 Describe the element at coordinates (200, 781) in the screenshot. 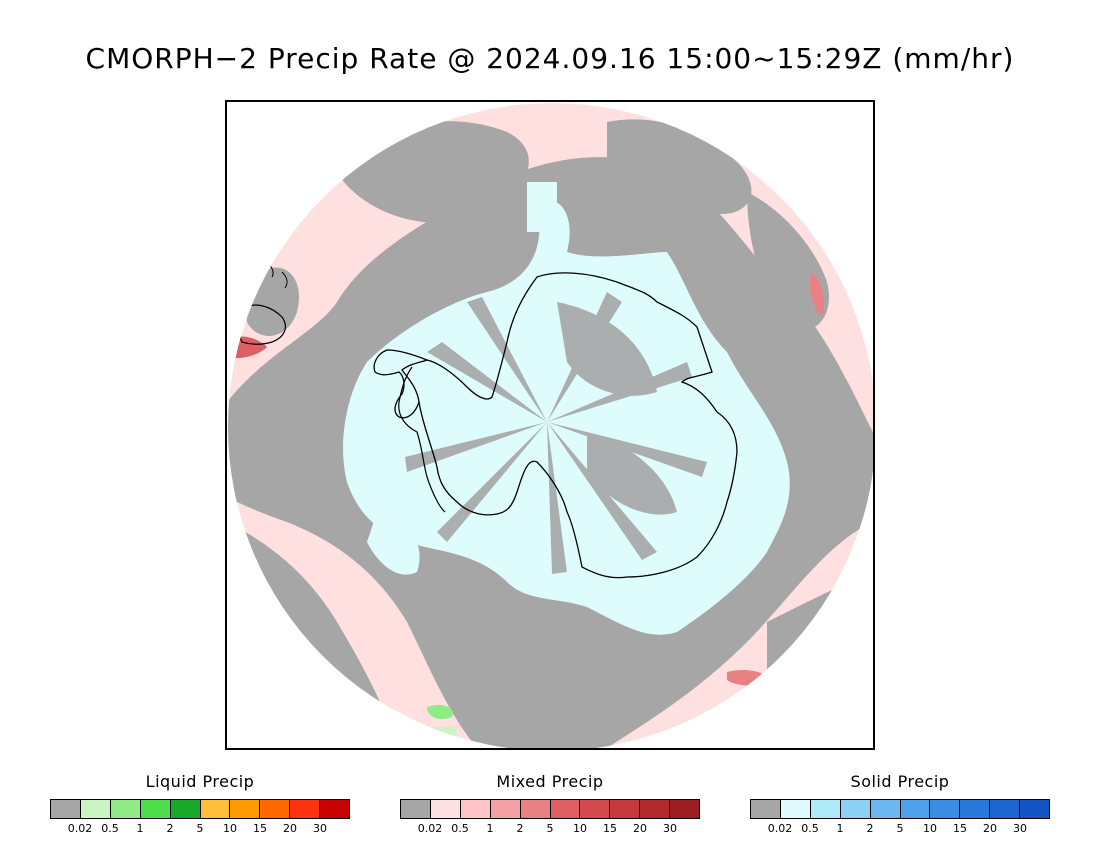

I see `legend-title: Liquid Precip` at that location.